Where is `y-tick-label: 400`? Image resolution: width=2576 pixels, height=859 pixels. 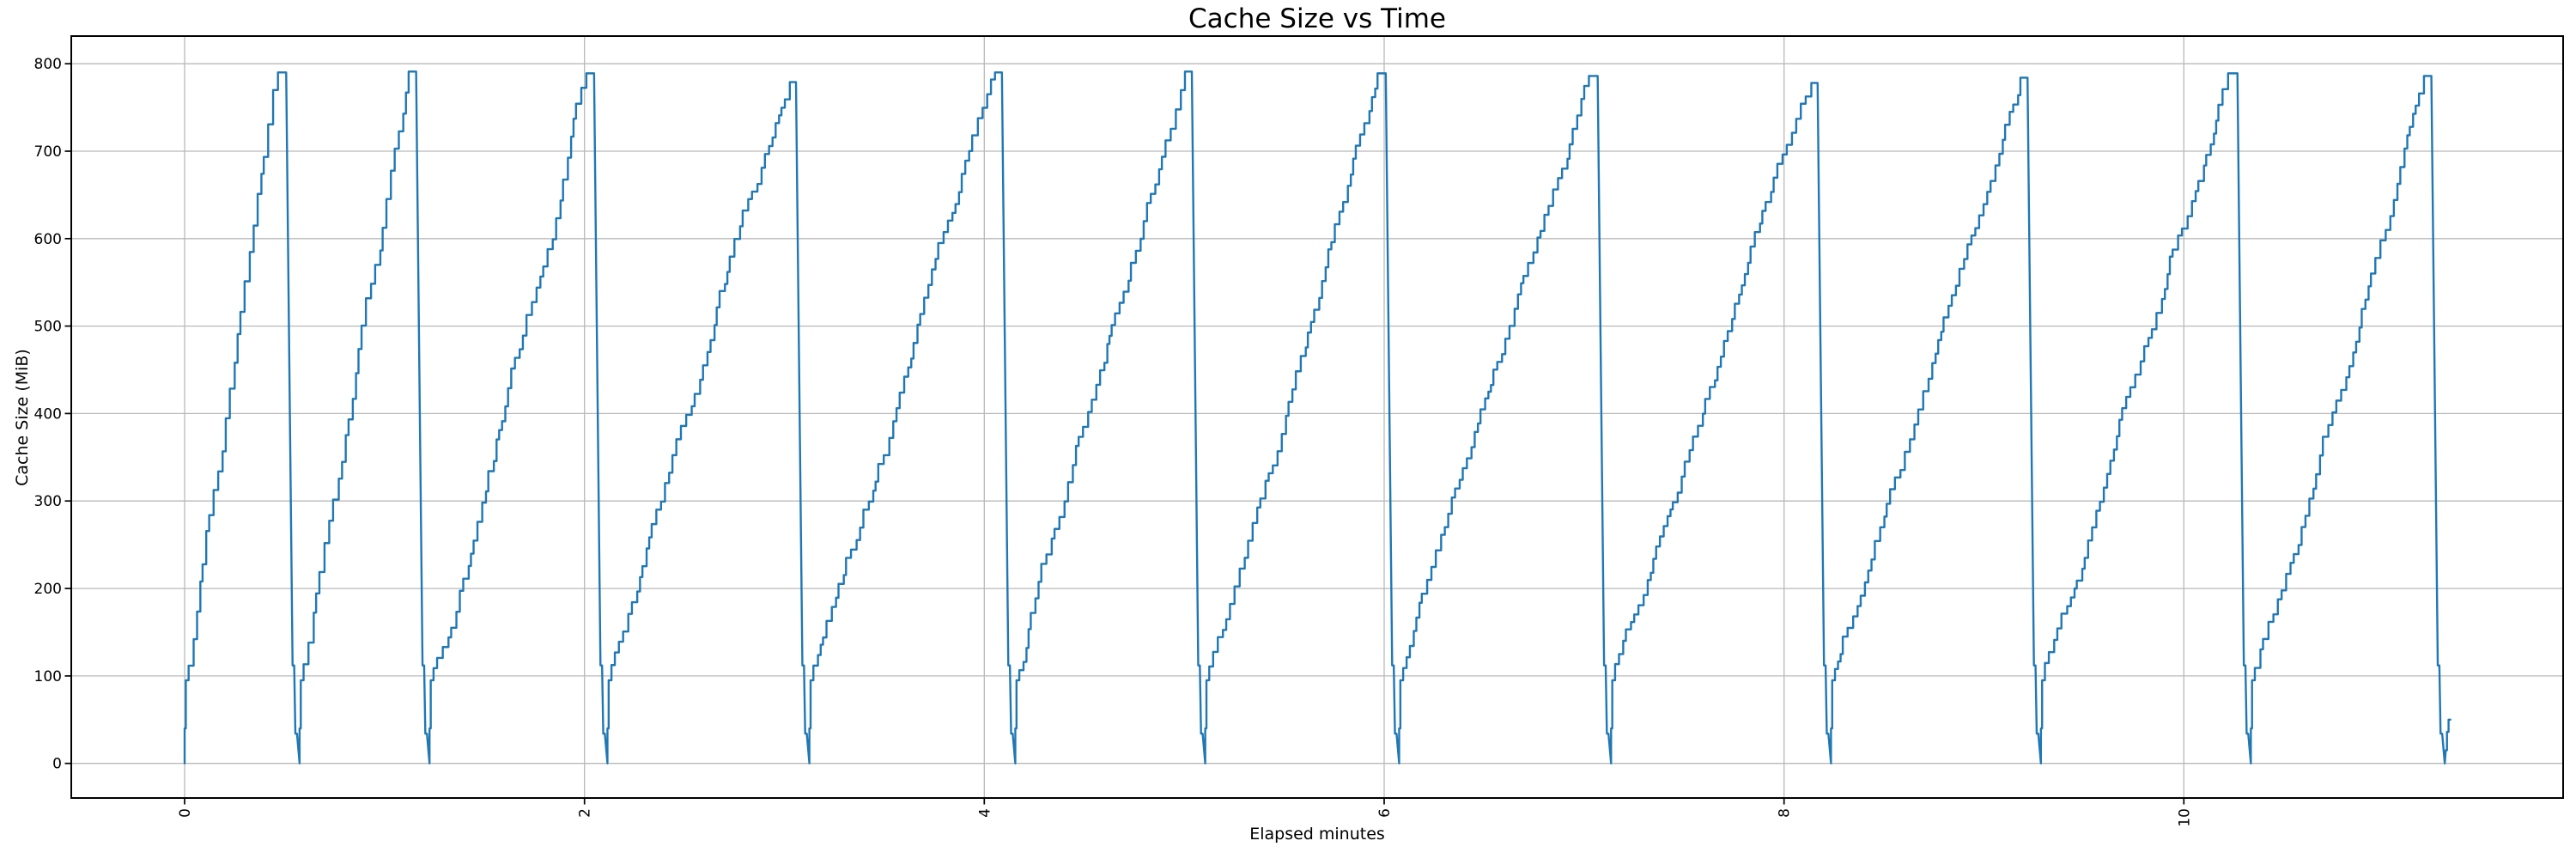
y-tick-label: 400 is located at coordinates (48, 414).